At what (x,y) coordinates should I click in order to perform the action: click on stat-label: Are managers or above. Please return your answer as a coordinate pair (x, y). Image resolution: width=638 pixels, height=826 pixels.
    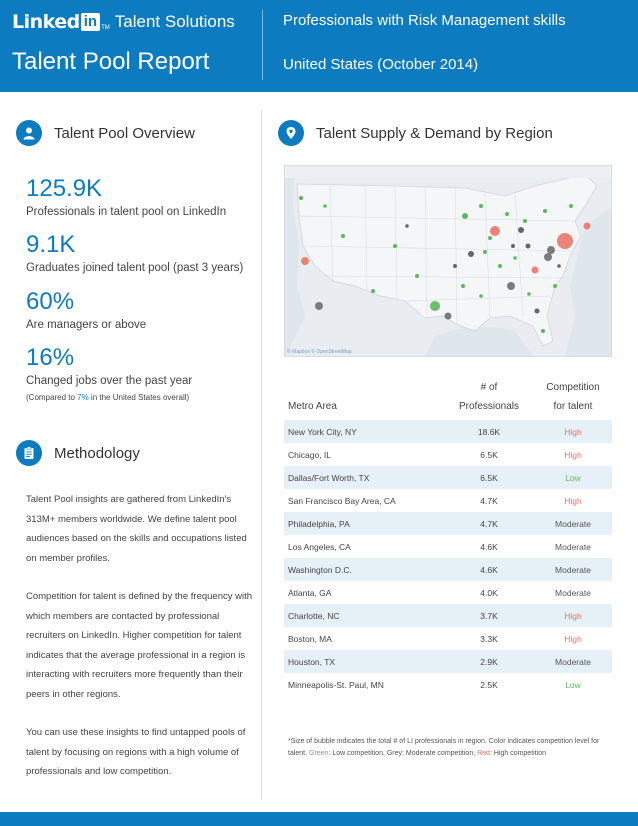
    Looking at the image, I should click on (86, 325).